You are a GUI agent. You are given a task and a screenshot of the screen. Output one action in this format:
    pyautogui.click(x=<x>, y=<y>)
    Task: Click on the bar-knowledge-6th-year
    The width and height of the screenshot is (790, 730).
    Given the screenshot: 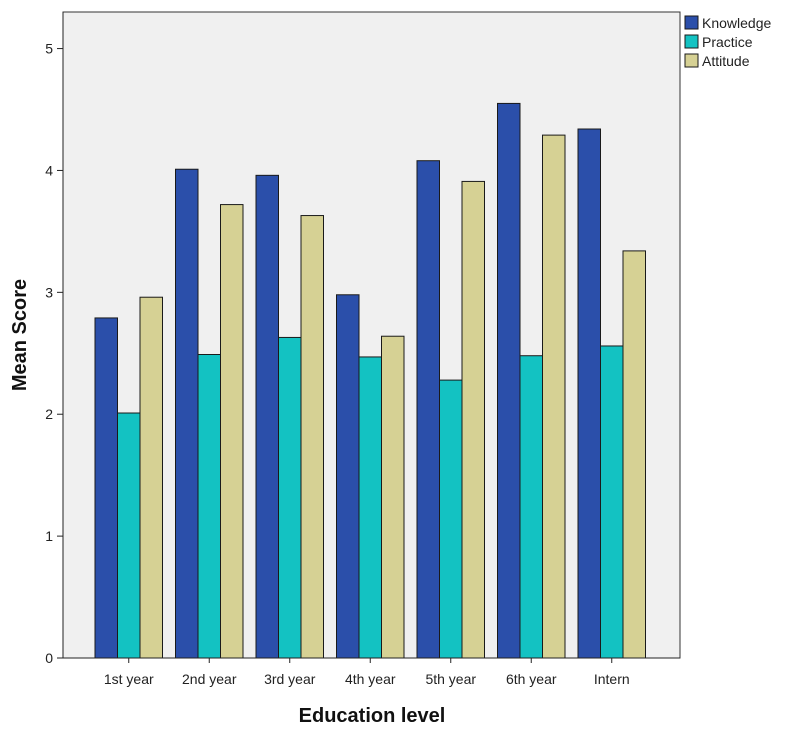 What is the action you would take?
    pyautogui.click(x=509, y=380)
    